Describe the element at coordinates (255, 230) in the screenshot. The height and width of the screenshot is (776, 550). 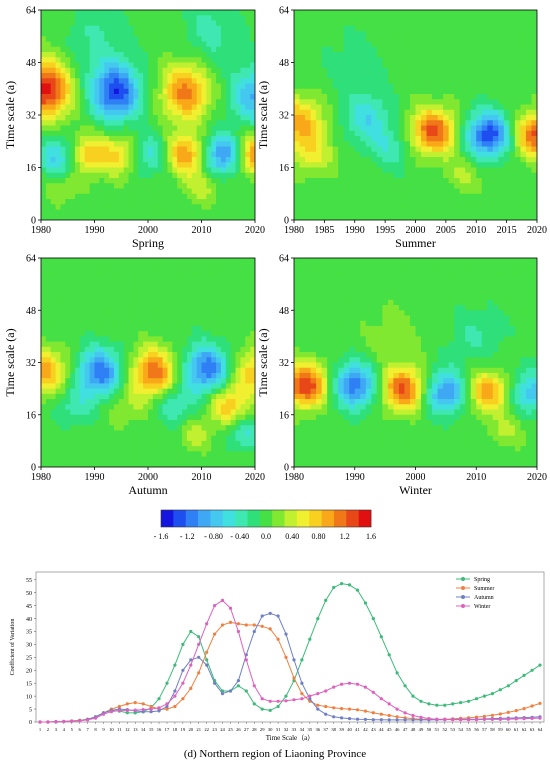
I see `x-tick-label: 2020` at that location.